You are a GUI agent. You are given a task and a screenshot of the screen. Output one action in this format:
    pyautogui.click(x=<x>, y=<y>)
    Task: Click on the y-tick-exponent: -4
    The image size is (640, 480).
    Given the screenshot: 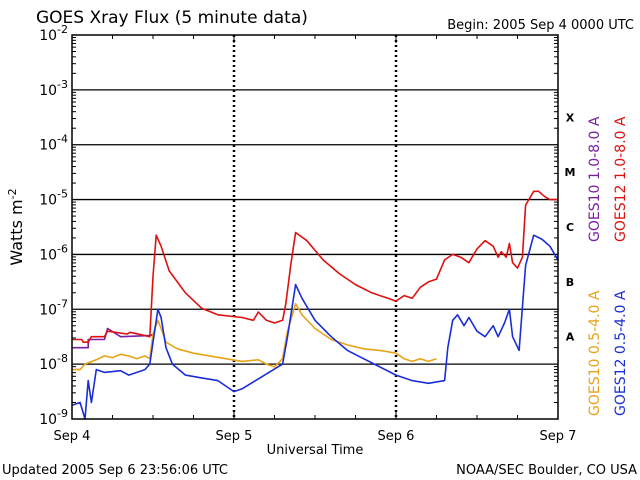 What is the action you would take?
    pyautogui.click(x=62, y=139)
    